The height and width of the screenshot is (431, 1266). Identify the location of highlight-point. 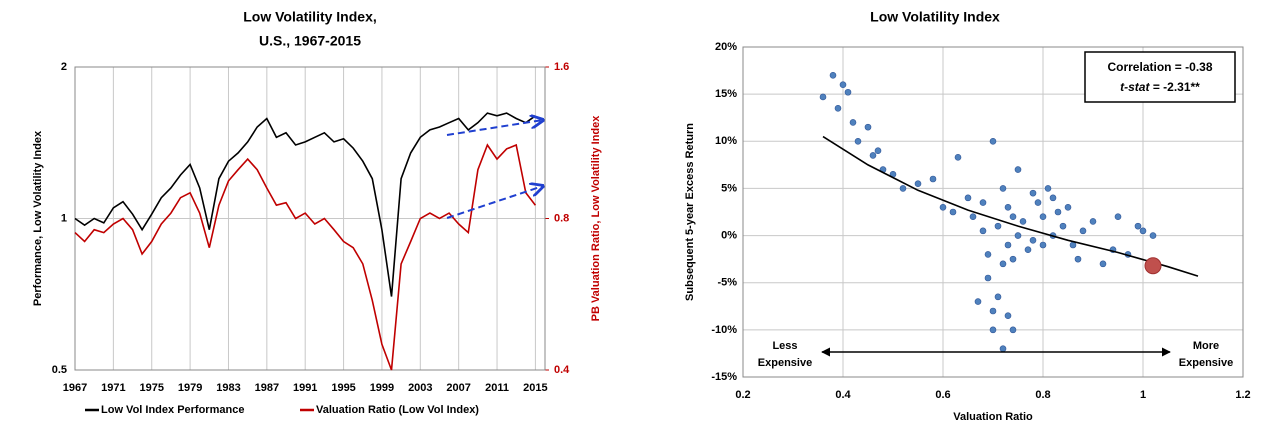
(1153, 266).